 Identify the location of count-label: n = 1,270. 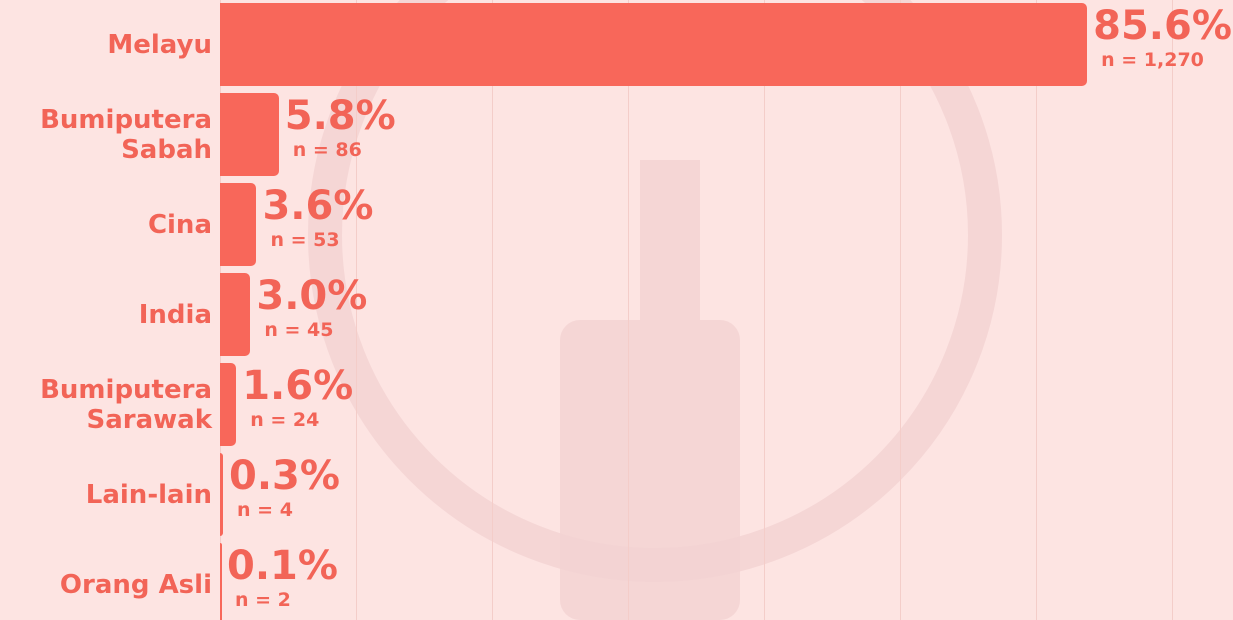
(1152, 60).